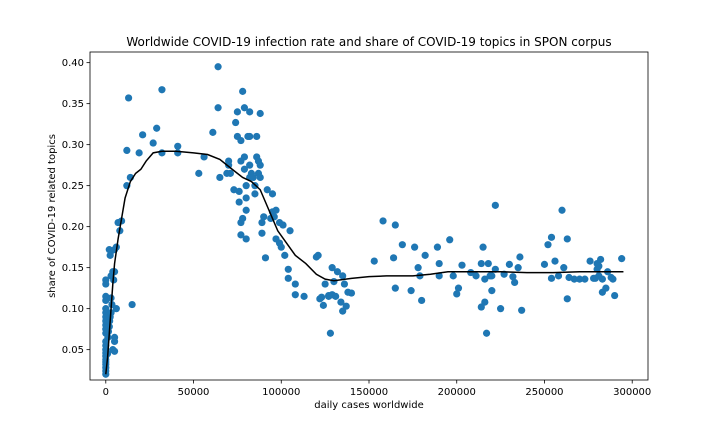 This screenshot has height=432, width=720. I want to click on y-tick-label: 0.35, so click(73, 104).